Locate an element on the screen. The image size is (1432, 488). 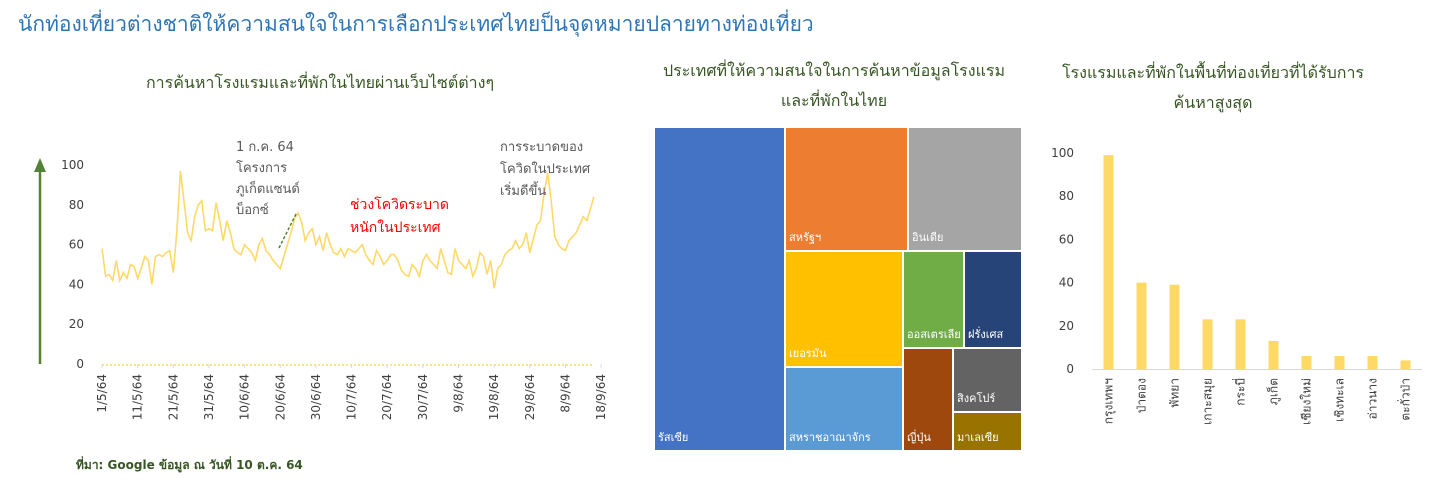
annotation-2-line-1: โควิดในประเทศ is located at coordinates (545, 169).